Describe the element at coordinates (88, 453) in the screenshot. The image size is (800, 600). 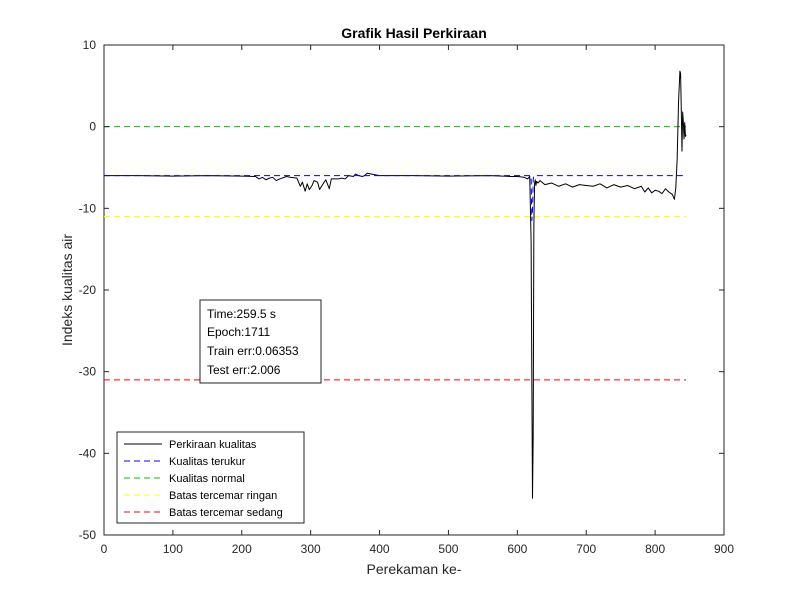
I see `y-tick-label: -40` at that location.